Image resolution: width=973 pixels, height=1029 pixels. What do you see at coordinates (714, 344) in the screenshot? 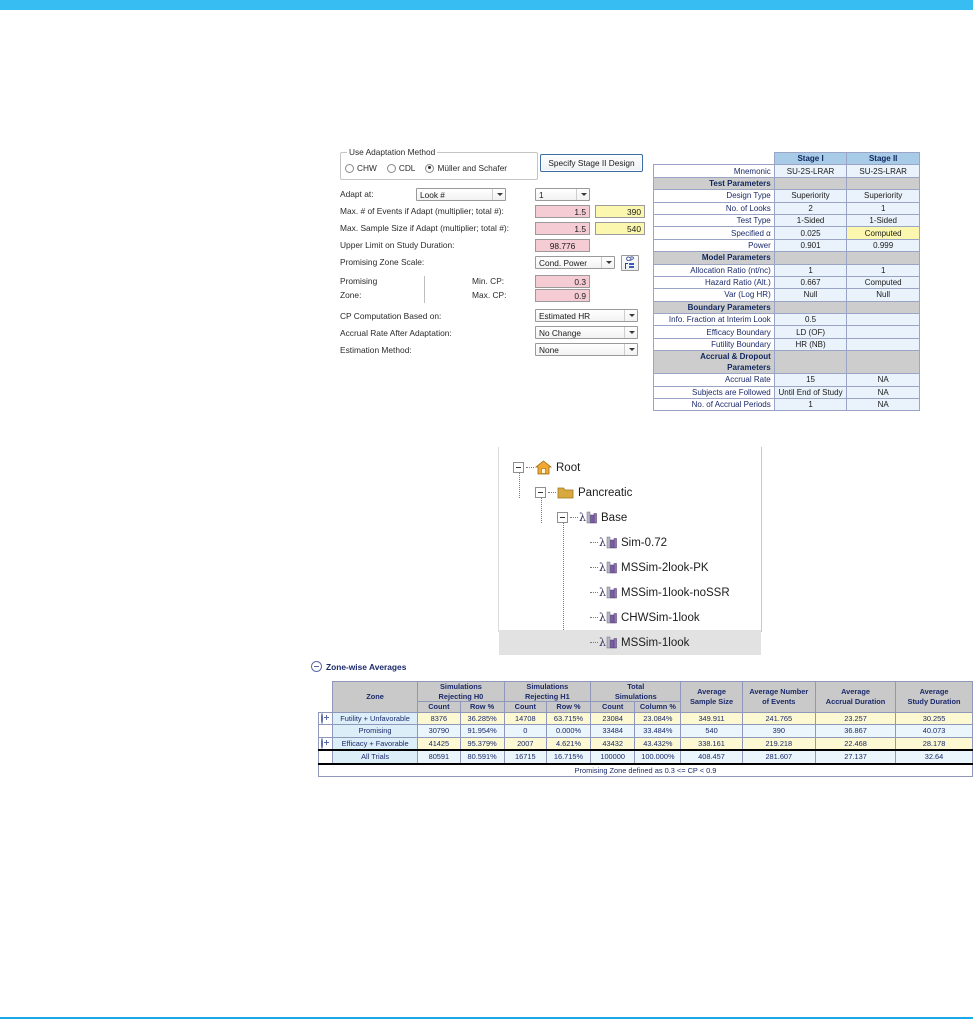
I see `design-row-label: Futility Boundary` at bounding box center [714, 344].